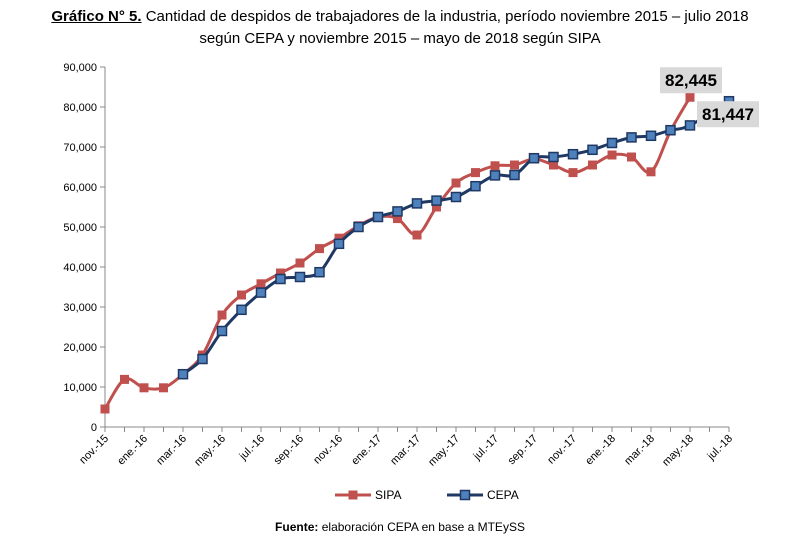  Describe the element at coordinates (421, 527) in the screenshot. I see `source-text: elaboración CEPA en base a MTEySS` at that location.